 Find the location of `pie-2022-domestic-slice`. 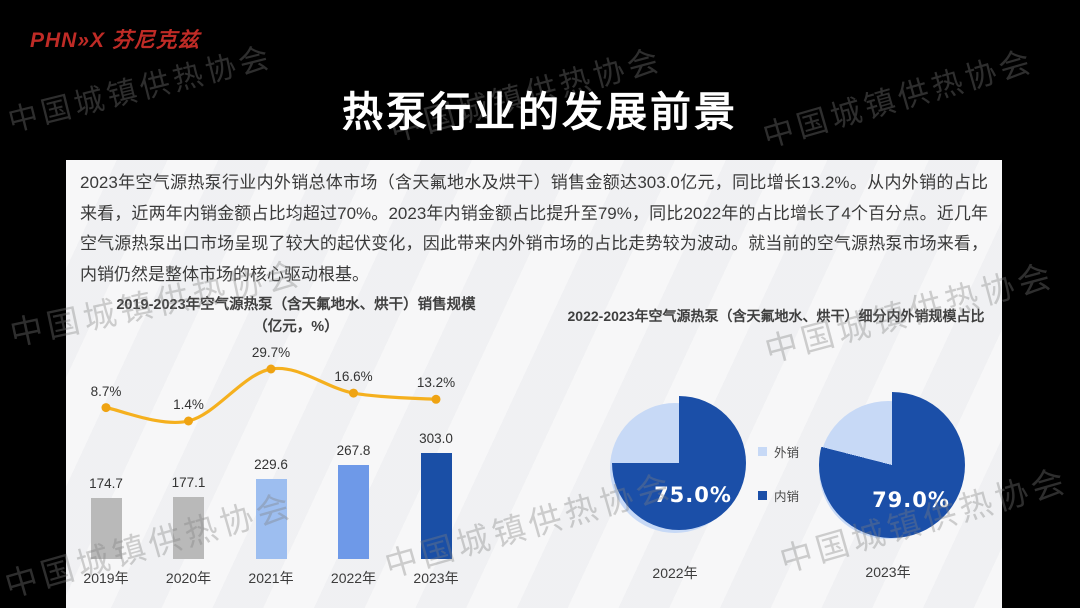

pie-2022-domestic-slice is located at coordinates (679, 463).